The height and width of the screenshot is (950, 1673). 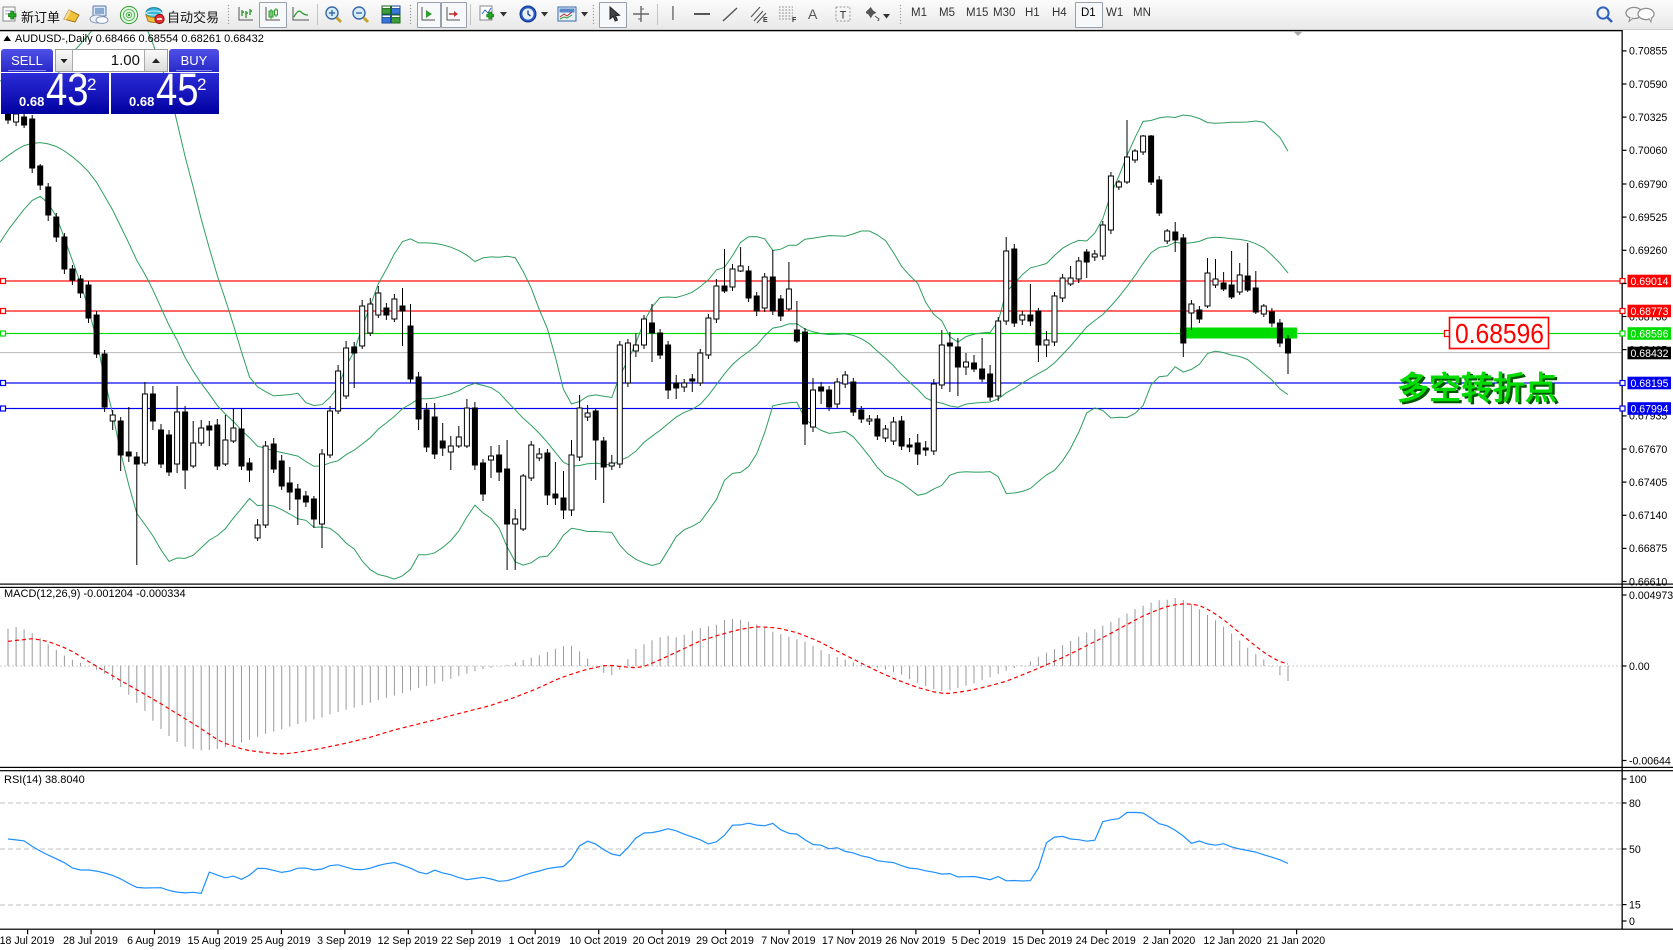 What do you see at coordinates (1639, 667) in the screenshot?
I see `svg-text: 0.00` at bounding box center [1639, 667].